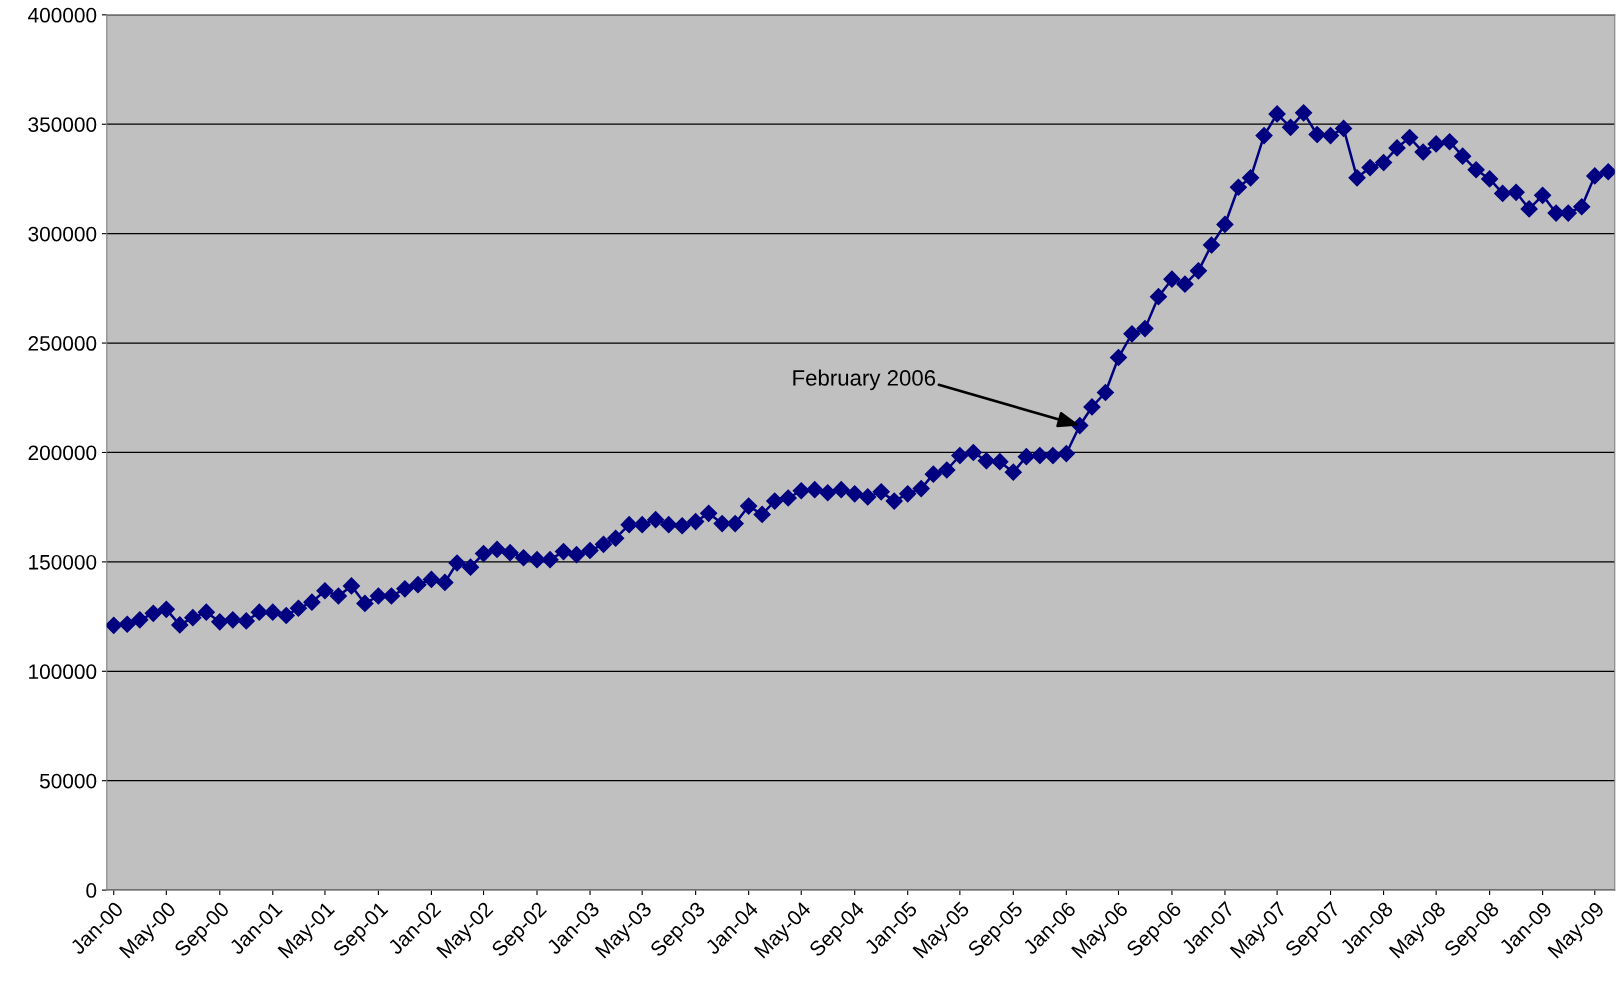 This screenshot has width=1618, height=989. I want to click on y-tick-label: 150000, so click(63, 562).